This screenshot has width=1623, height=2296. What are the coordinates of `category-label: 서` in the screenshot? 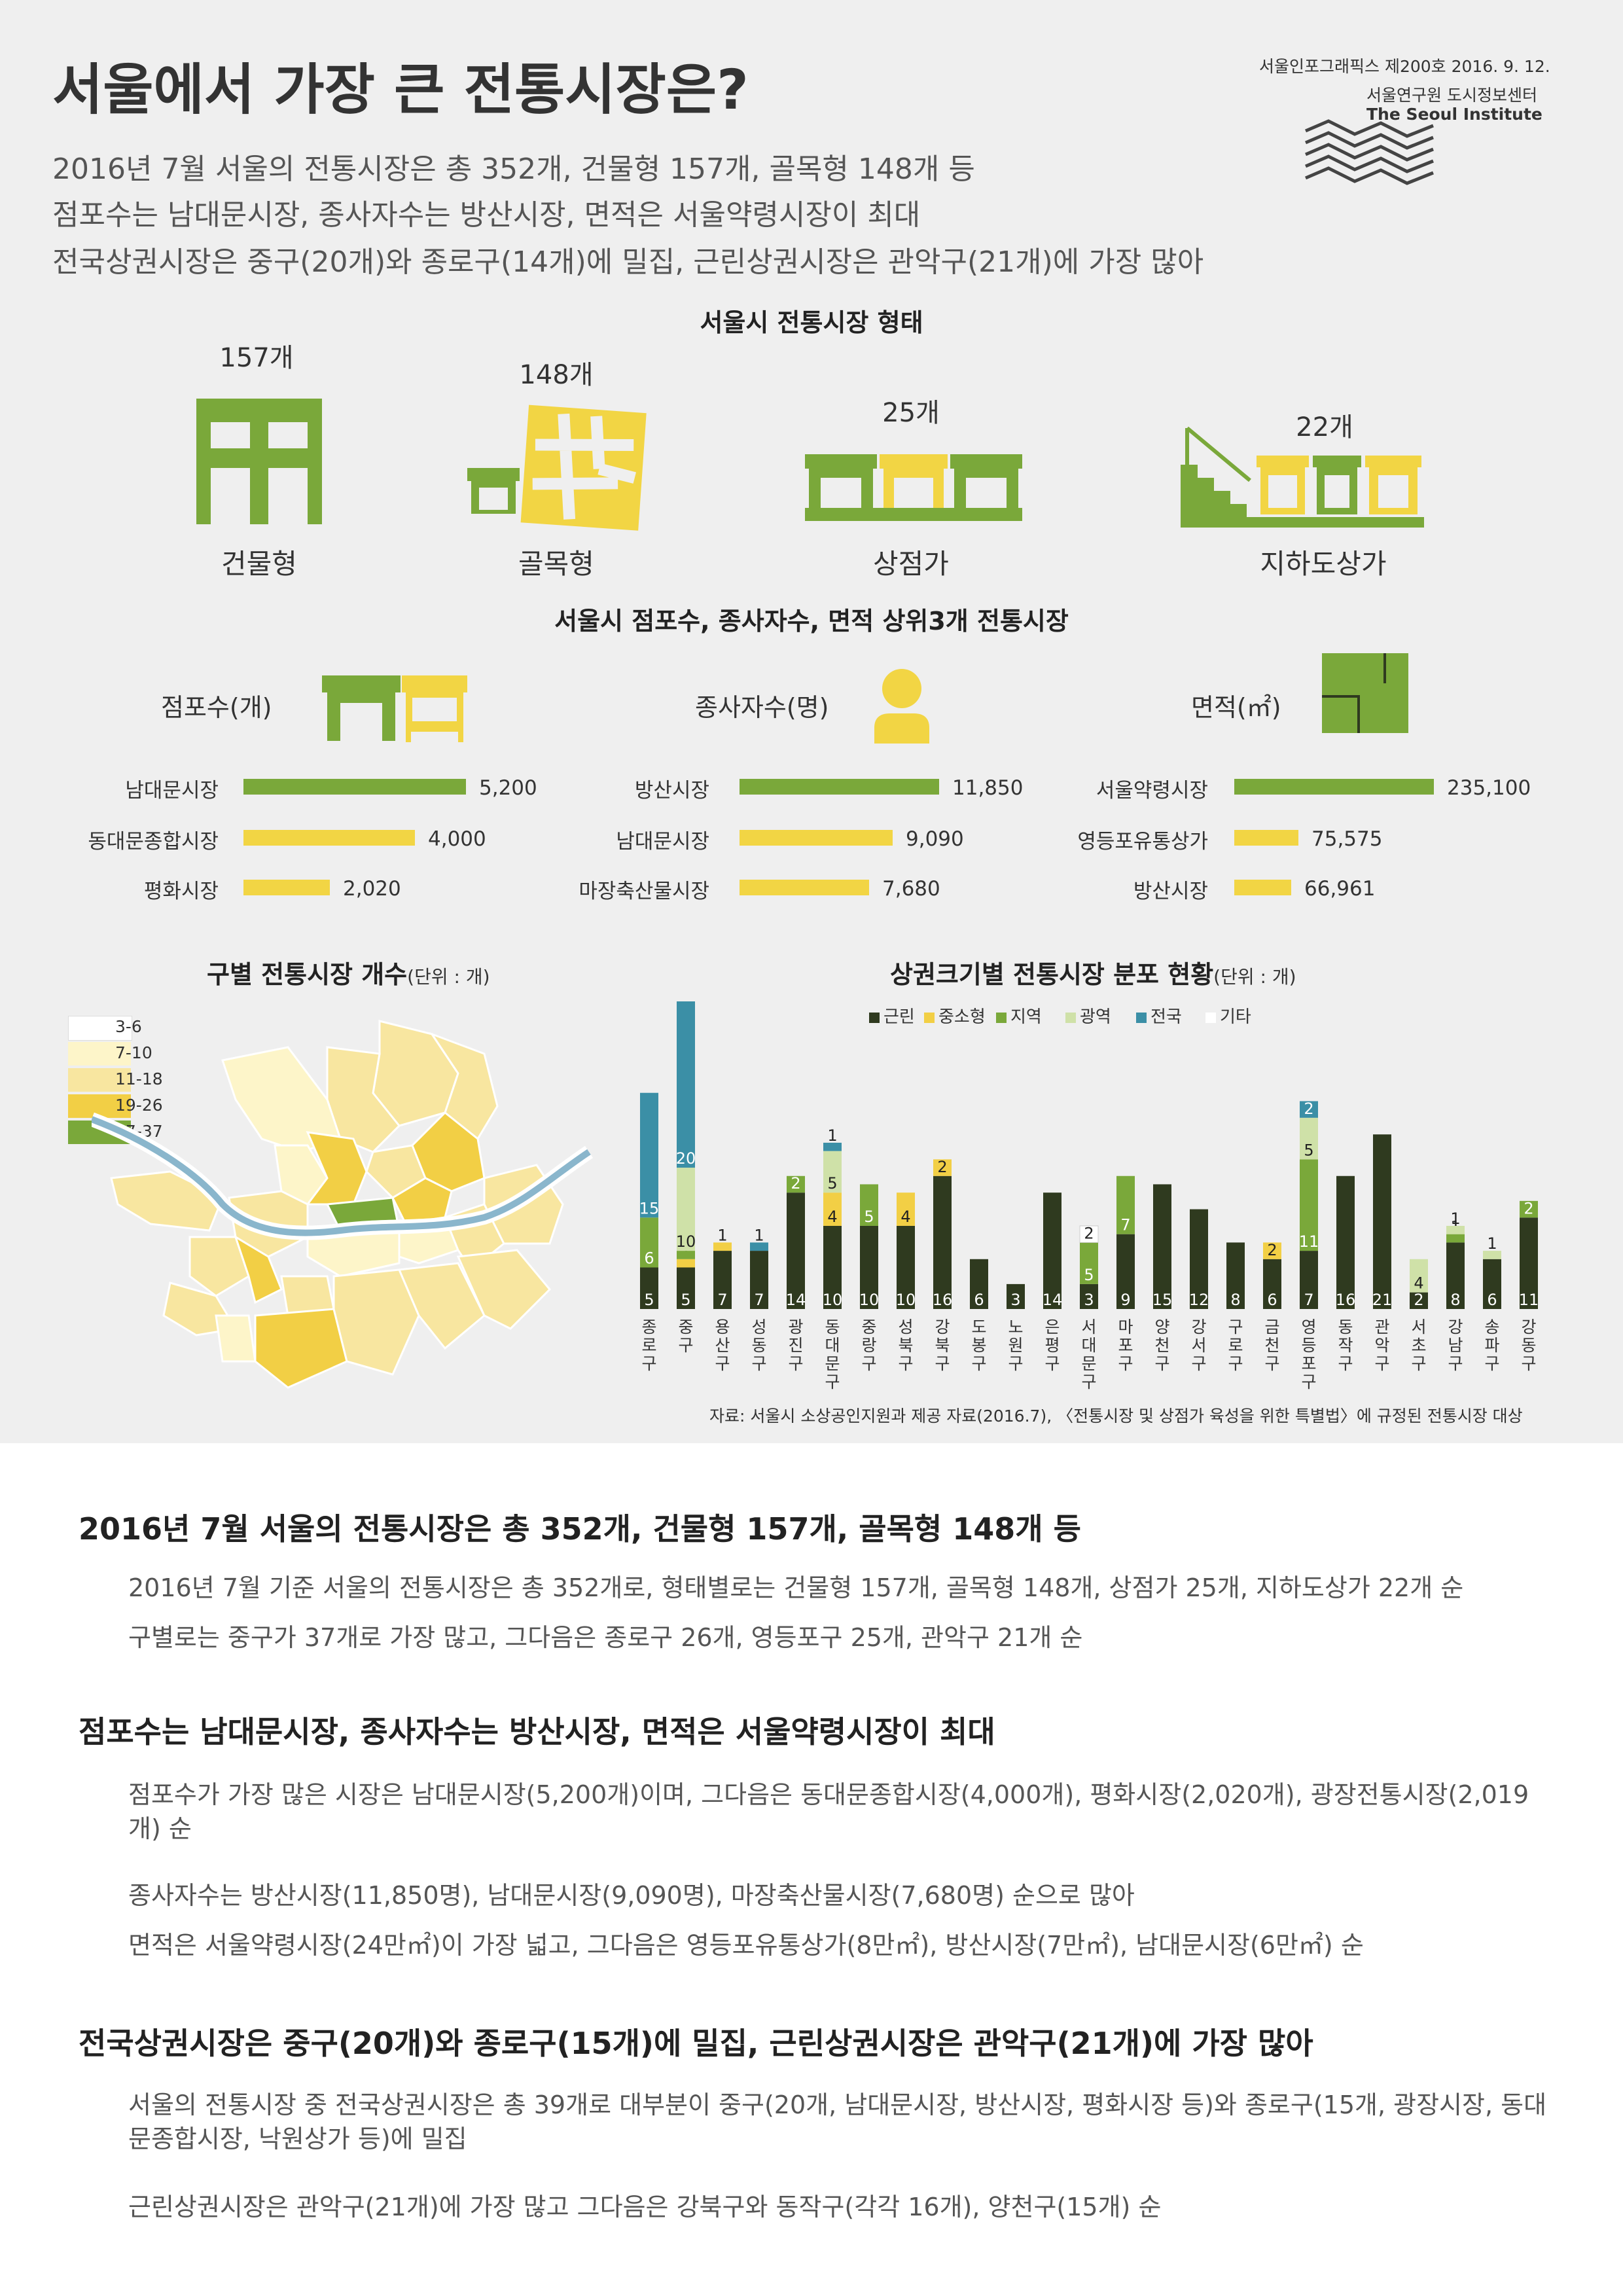 It's located at (1198, 1346).